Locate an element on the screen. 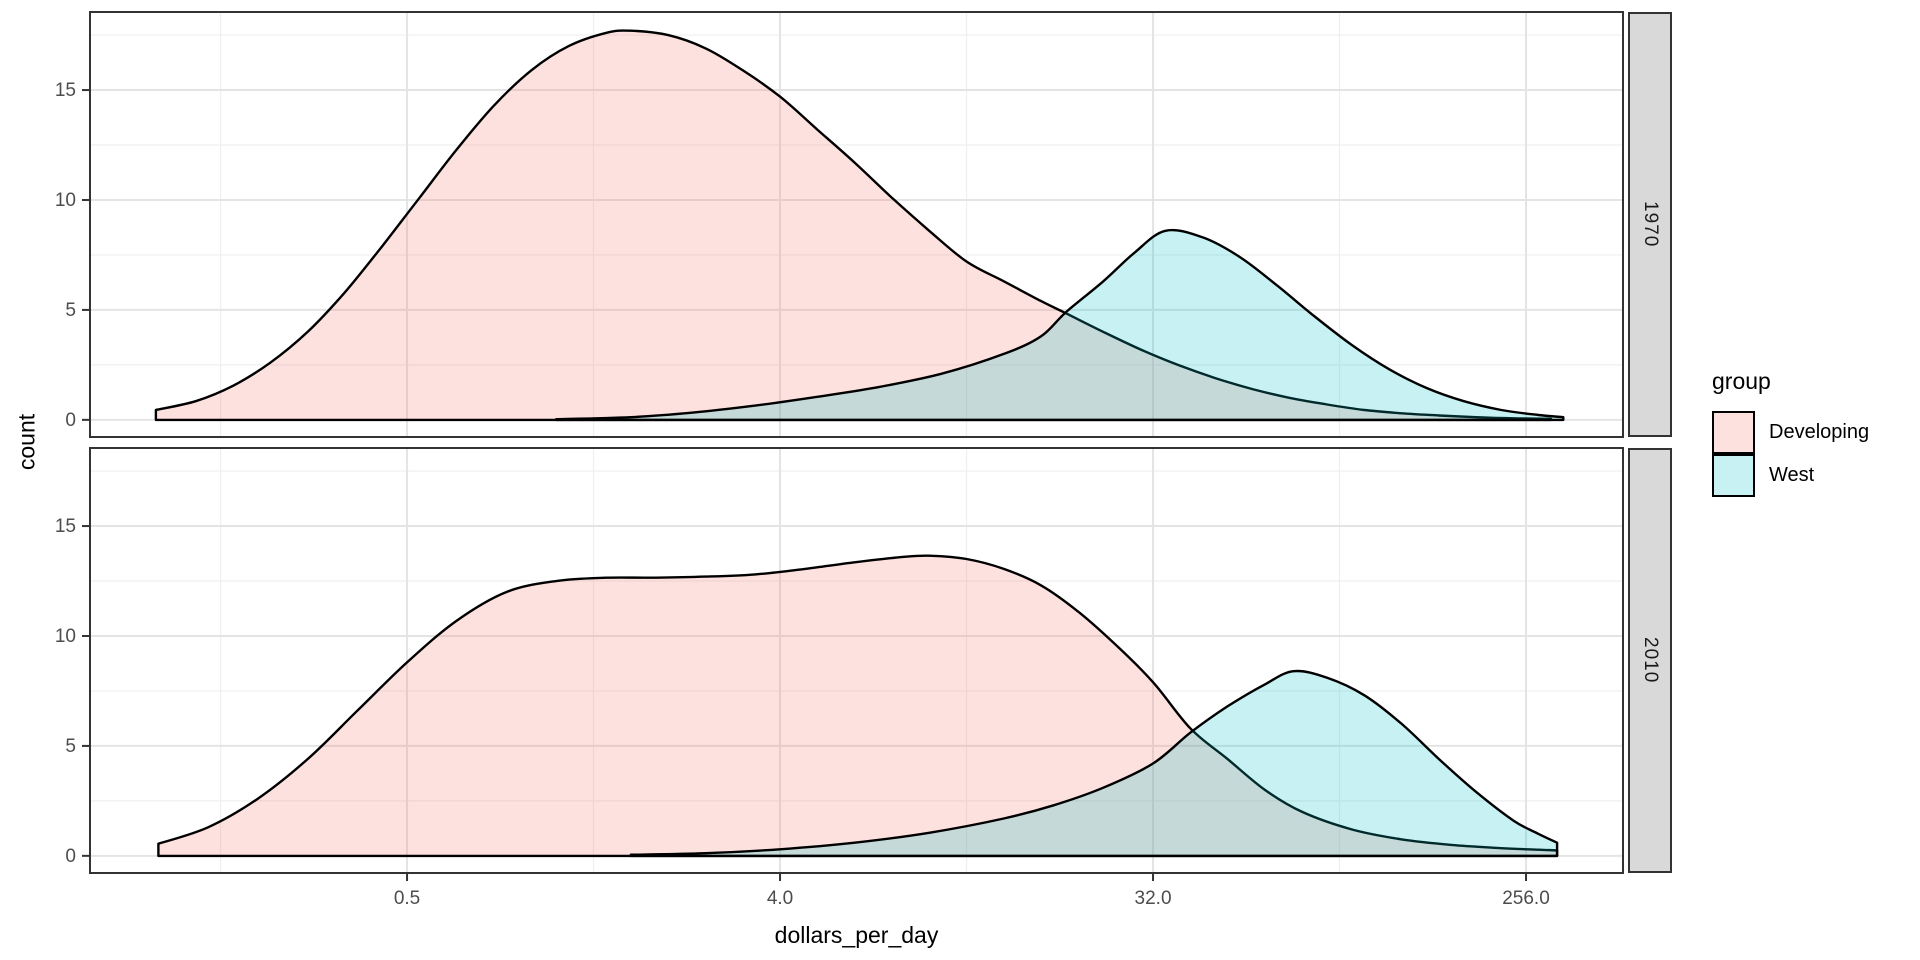  facet-strip-1970: 1970 is located at coordinates (1650, 224).